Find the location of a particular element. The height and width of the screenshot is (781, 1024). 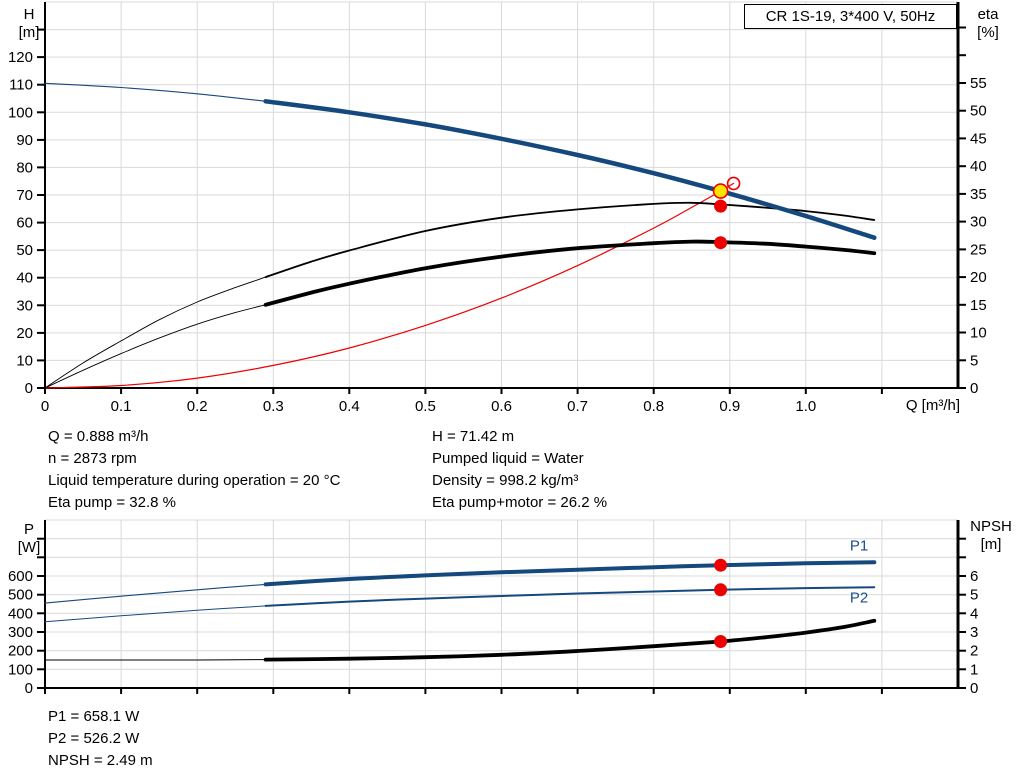

right-tick-label: 10 is located at coordinates (978, 333).